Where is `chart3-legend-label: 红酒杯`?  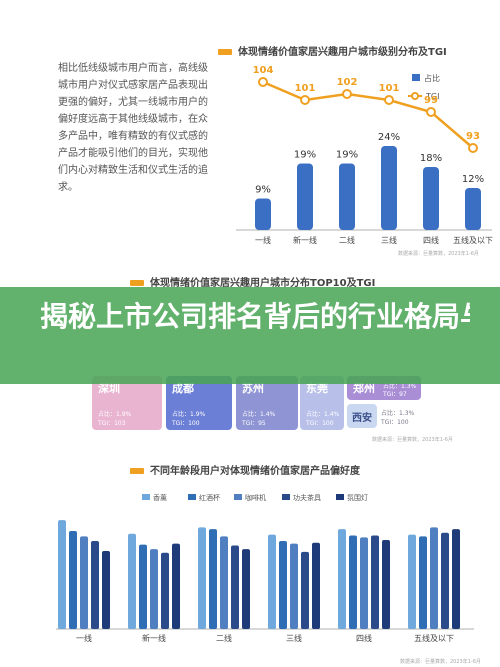 chart3-legend-label: 红酒杯 is located at coordinates (209, 497).